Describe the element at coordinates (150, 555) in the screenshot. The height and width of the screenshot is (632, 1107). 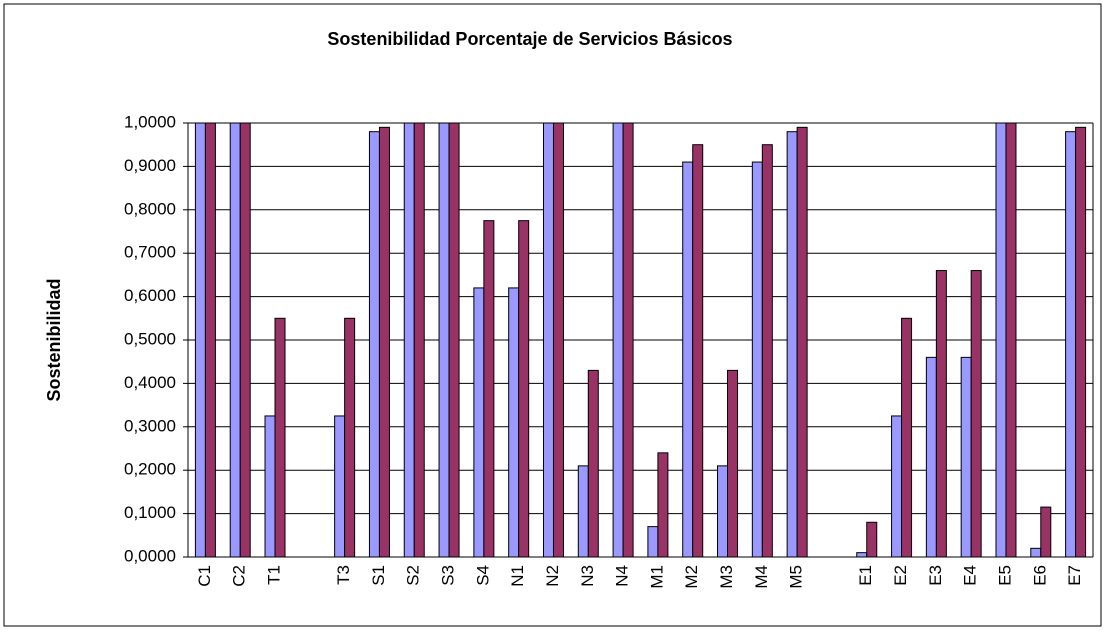
I see `y-tick-label: 0,0000` at that location.